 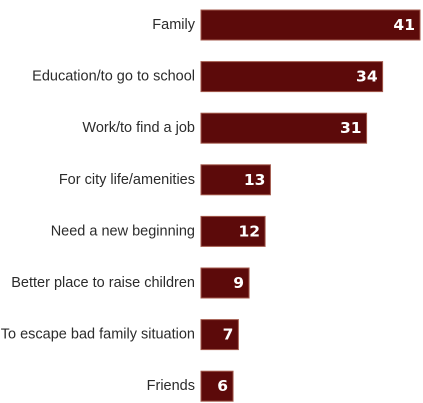 I want to click on value-label-1: 34, so click(x=367, y=77).